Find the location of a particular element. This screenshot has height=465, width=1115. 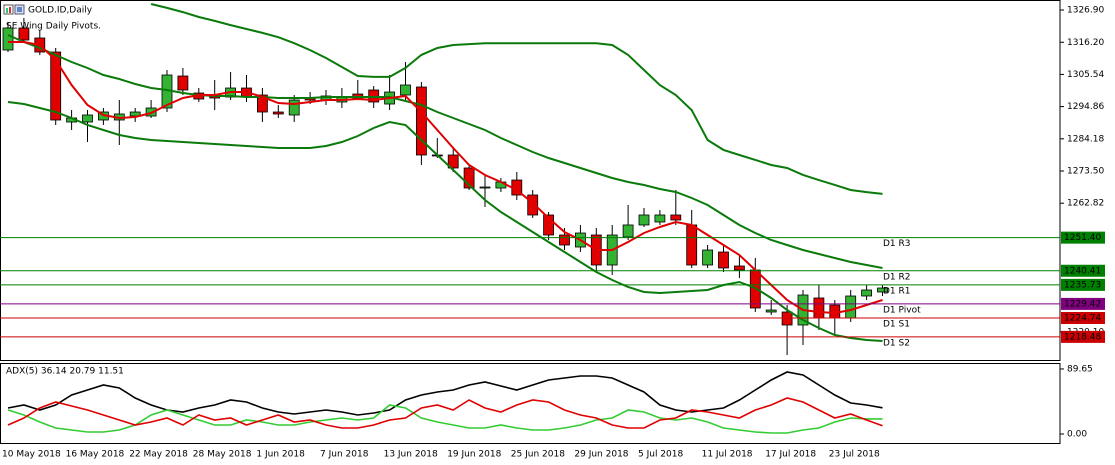

symbol-icons is located at coordinates (14, 9).